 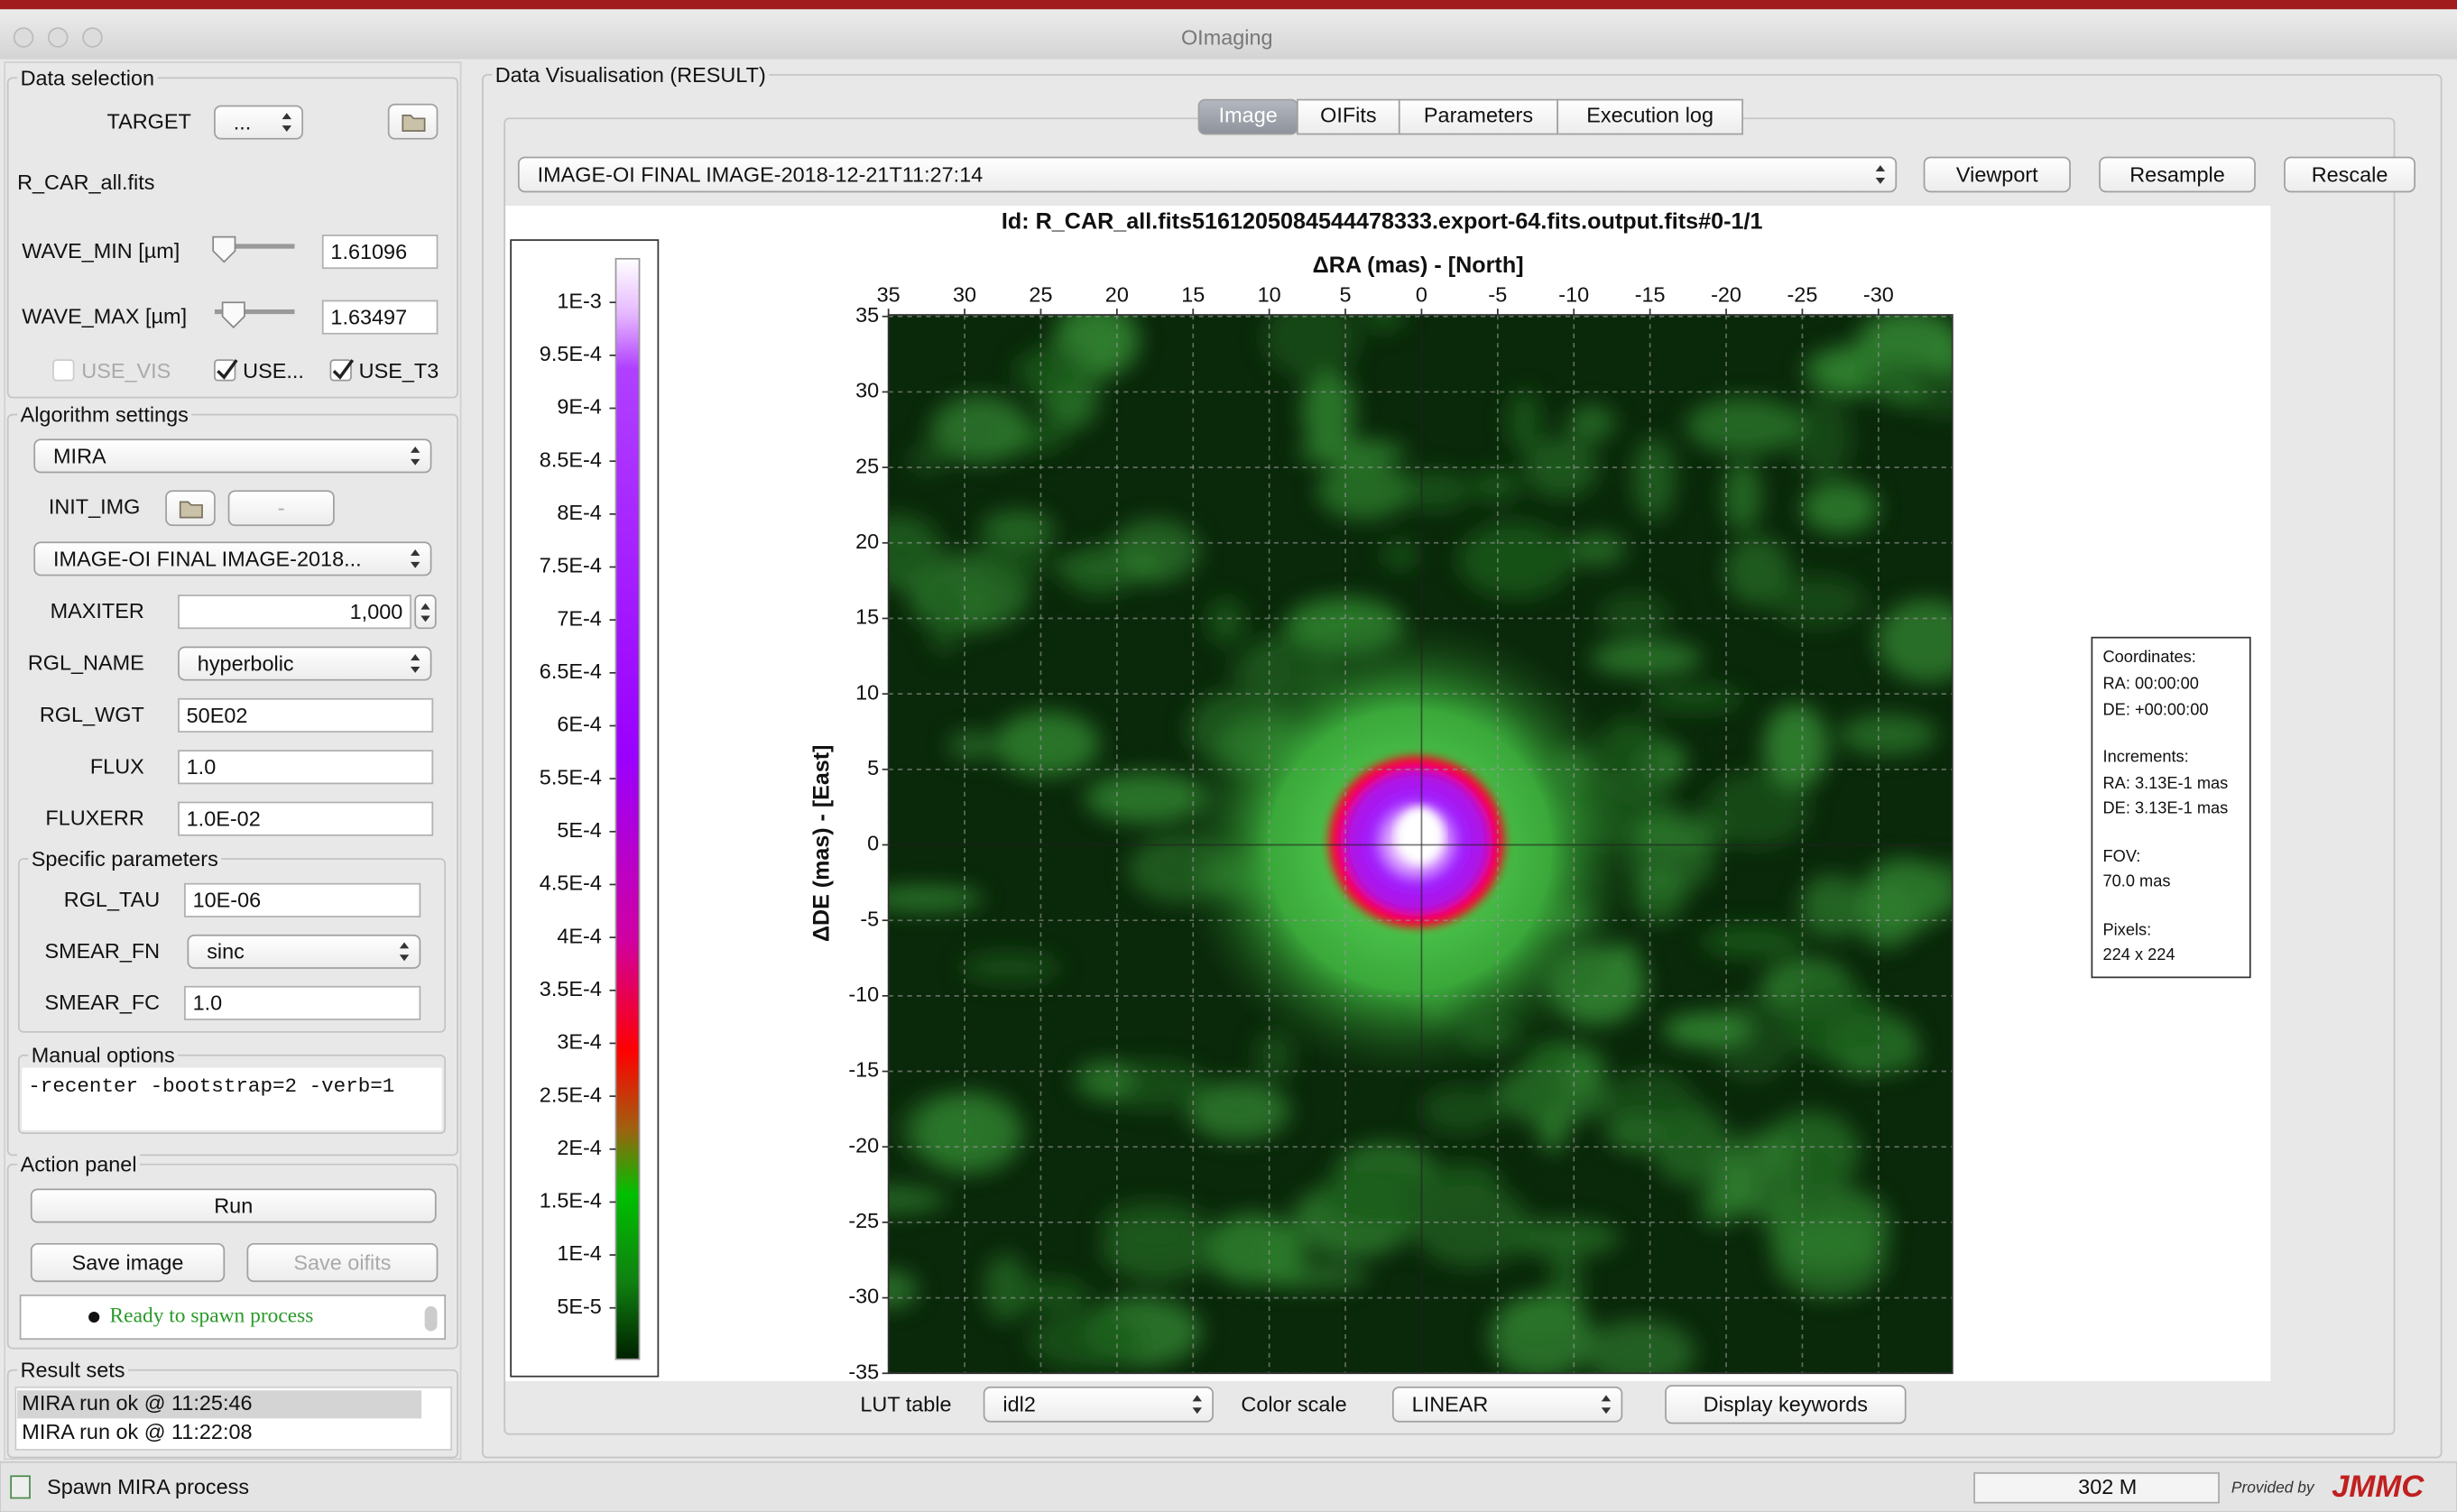 What do you see at coordinates (1726, 294) in the screenshot?
I see `x-tick-label: -20` at bounding box center [1726, 294].